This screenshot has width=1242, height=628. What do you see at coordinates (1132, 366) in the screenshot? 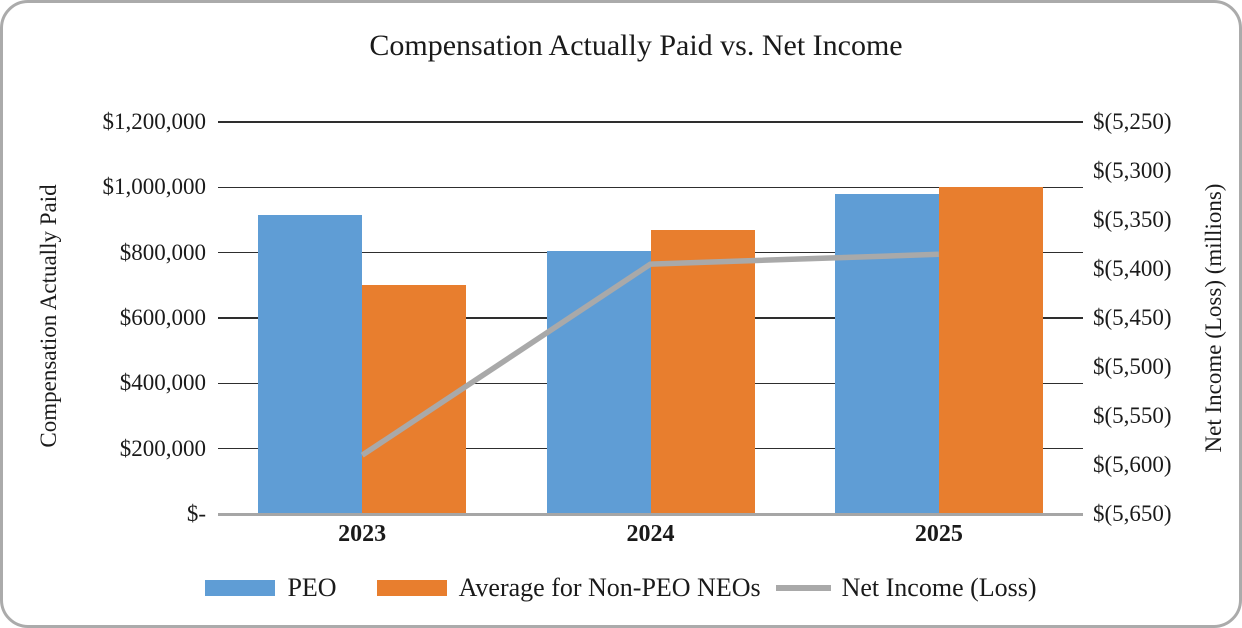
I see `right-axis-tick-label: $(5,500)` at bounding box center [1132, 366].